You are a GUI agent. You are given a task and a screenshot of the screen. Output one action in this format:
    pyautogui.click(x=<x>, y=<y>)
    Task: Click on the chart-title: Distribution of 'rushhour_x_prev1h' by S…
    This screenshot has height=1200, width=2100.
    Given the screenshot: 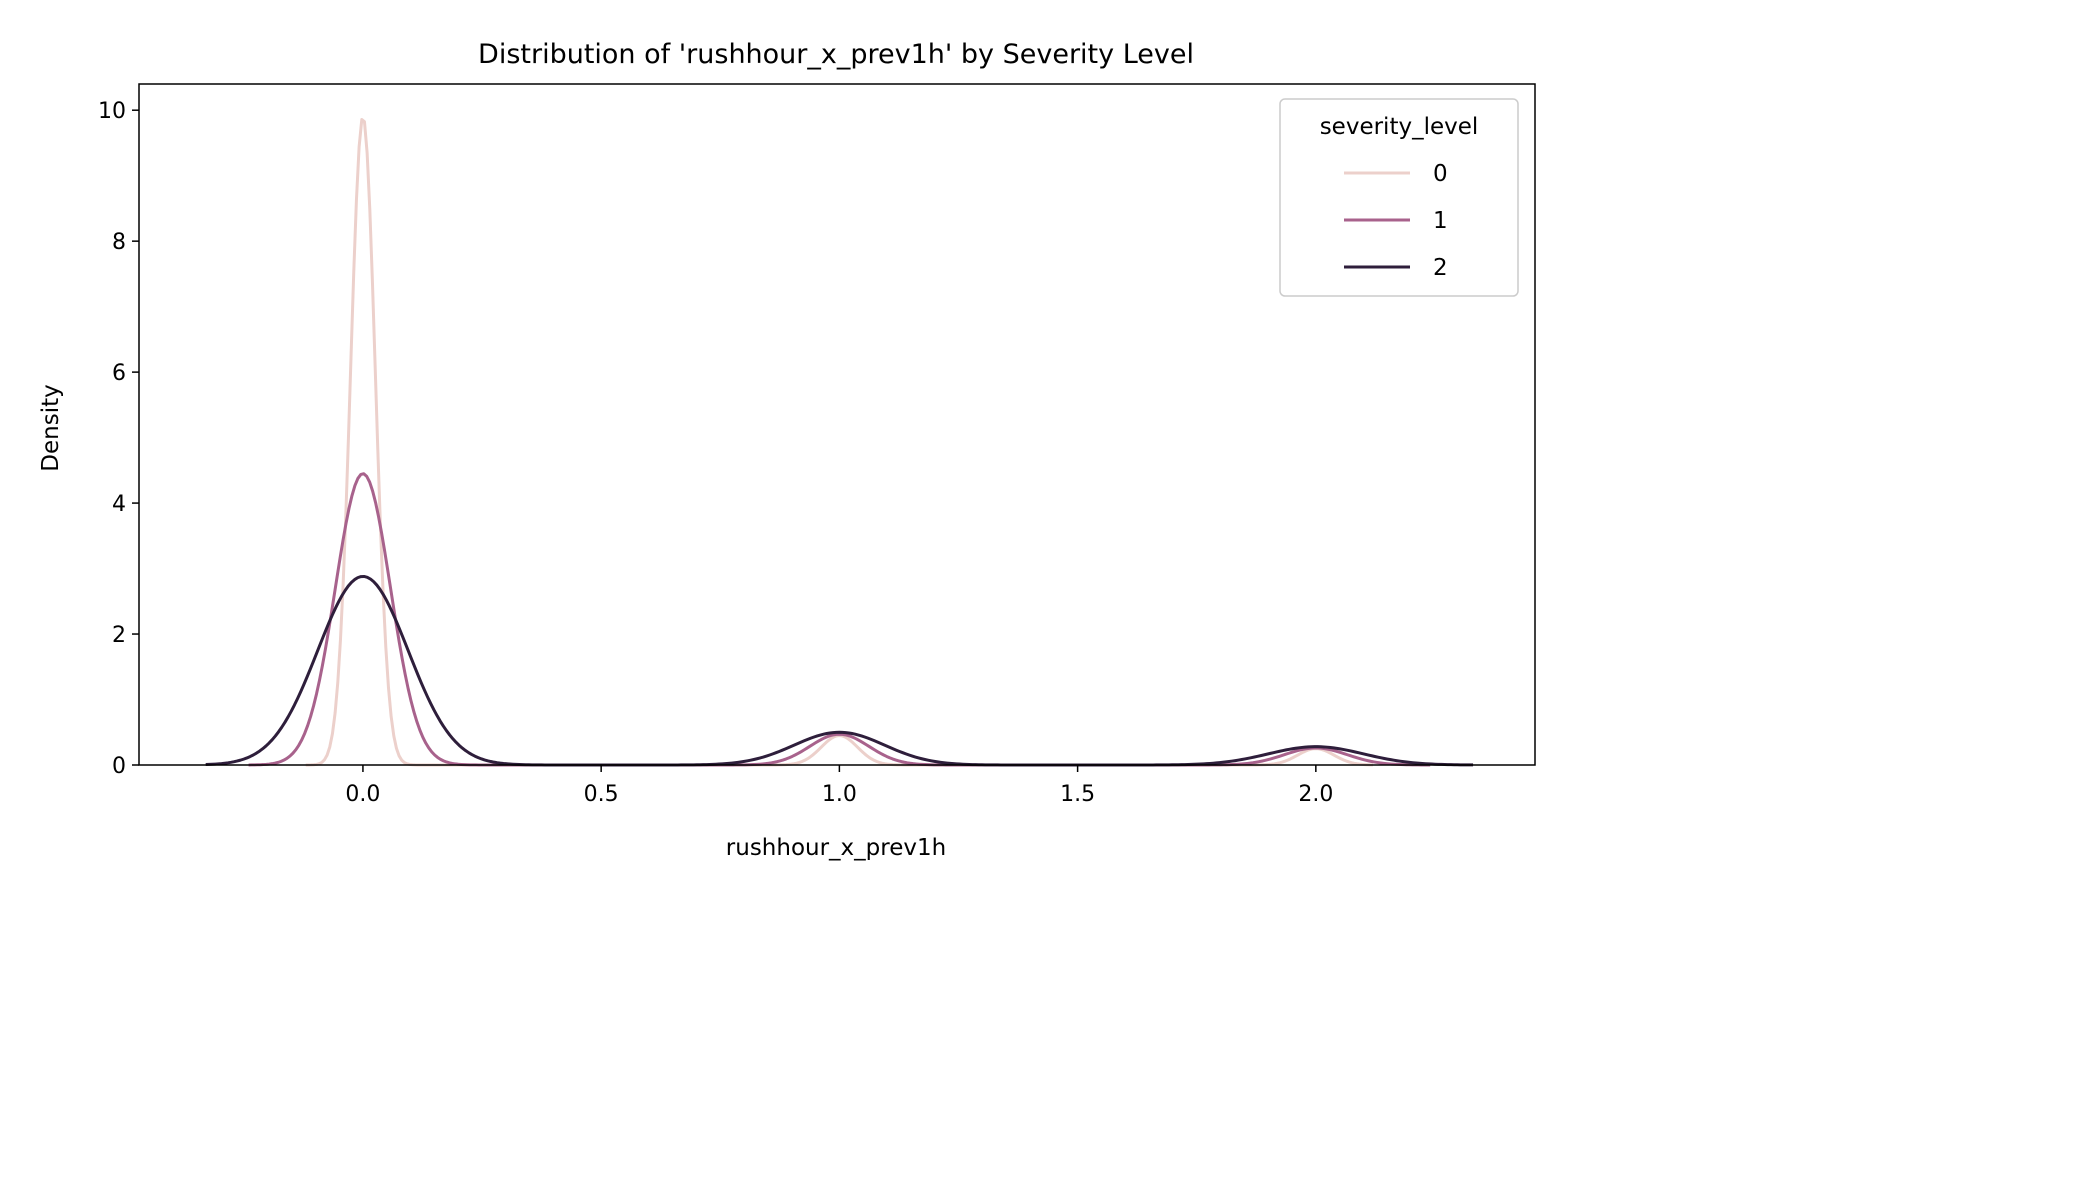 What is the action you would take?
    pyautogui.click(x=836, y=54)
    